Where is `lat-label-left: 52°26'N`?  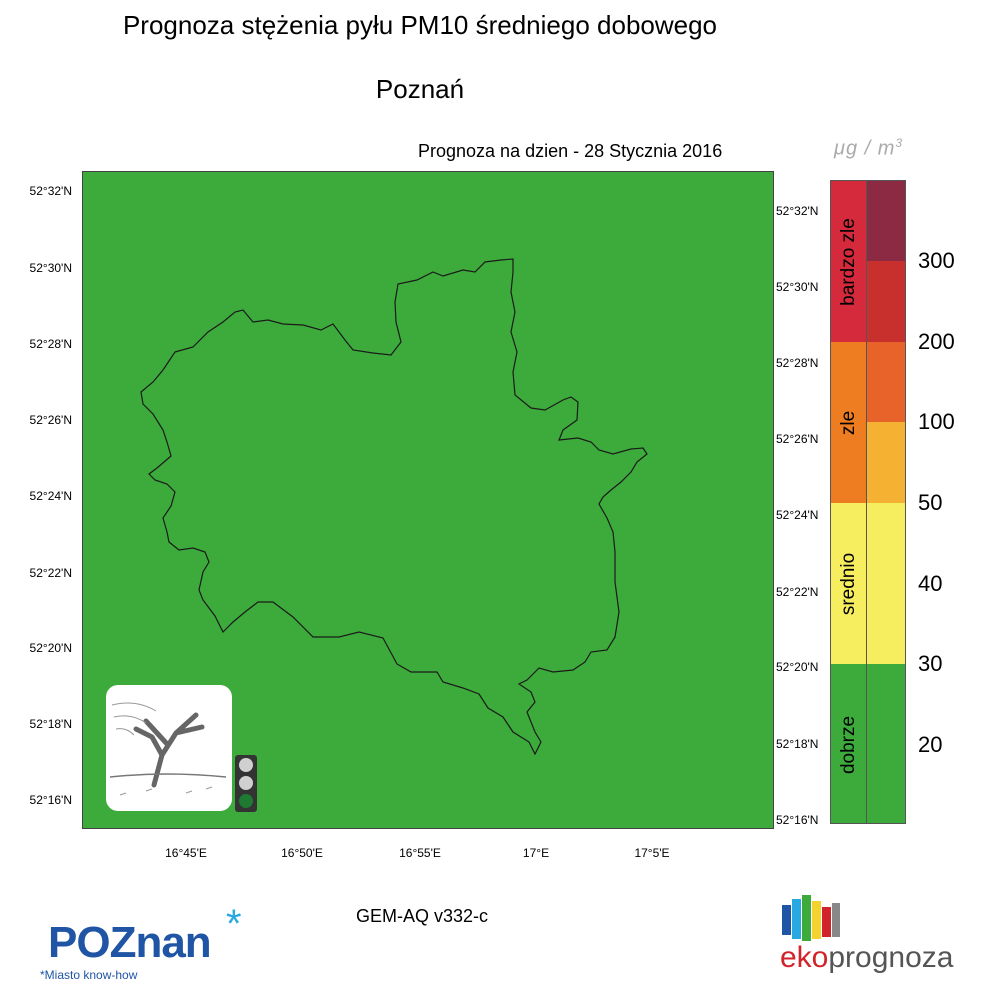
lat-label-left: 52°26'N is located at coordinates (50, 420).